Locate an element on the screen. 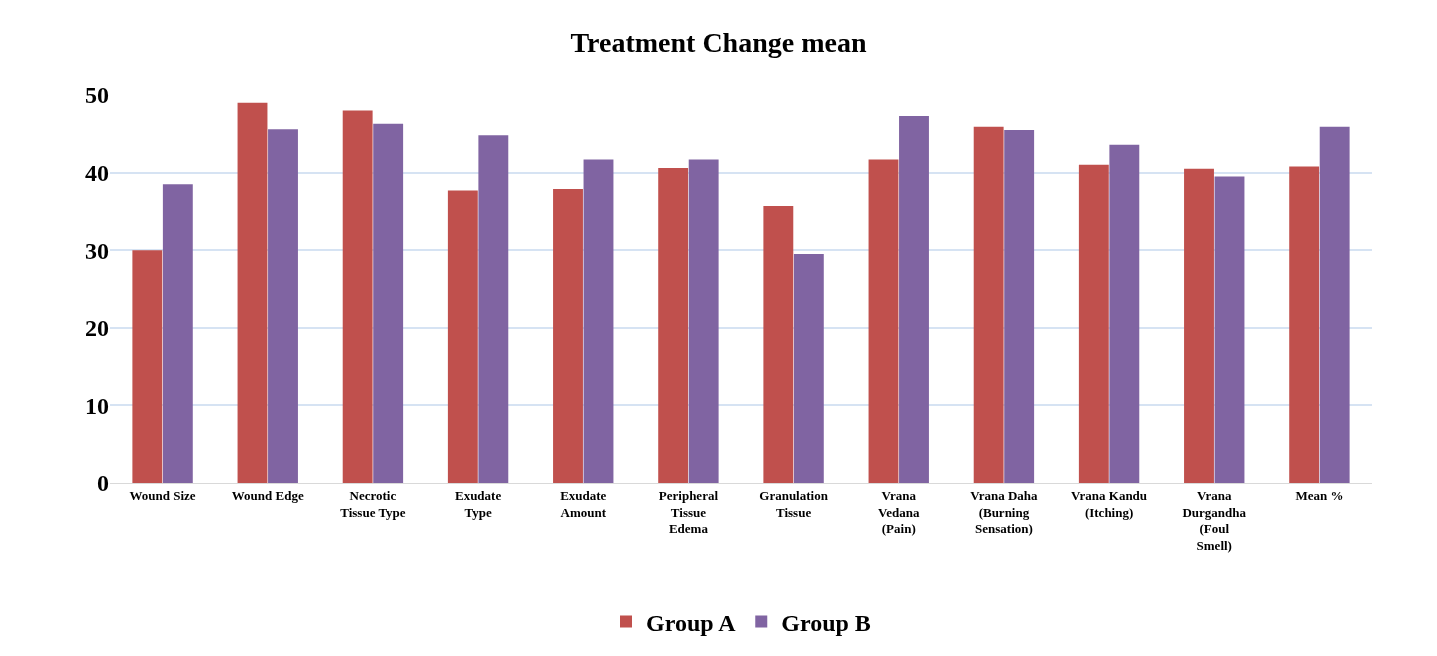 Image resolution: width=1437 pixels, height=656 pixels. x-tick-label: Granulation Tissue is located at coordinates (794, 503).